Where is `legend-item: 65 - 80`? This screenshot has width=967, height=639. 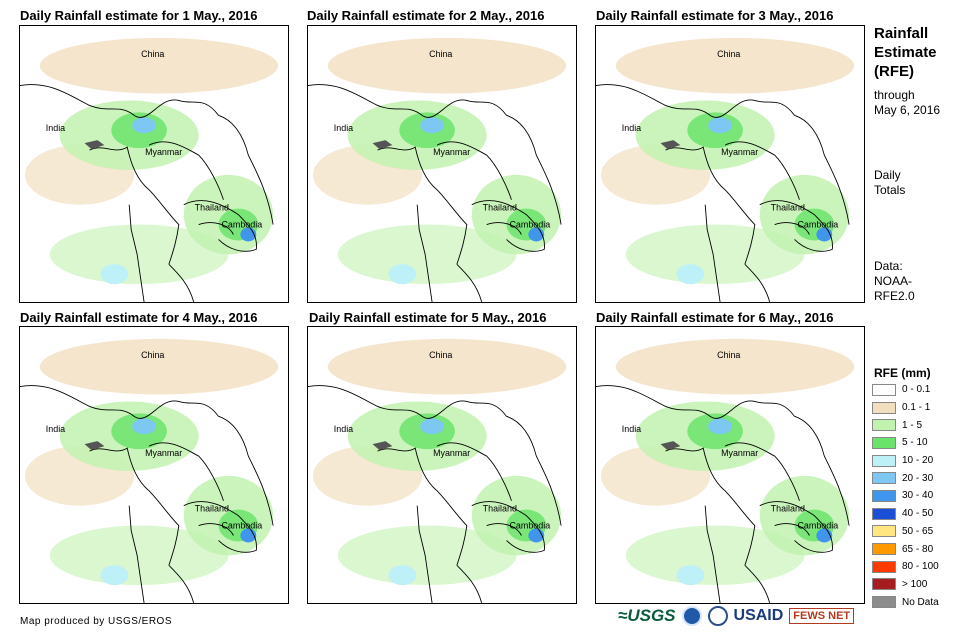
legend-item: 65 - 80 is located at coordinates (905, 549).